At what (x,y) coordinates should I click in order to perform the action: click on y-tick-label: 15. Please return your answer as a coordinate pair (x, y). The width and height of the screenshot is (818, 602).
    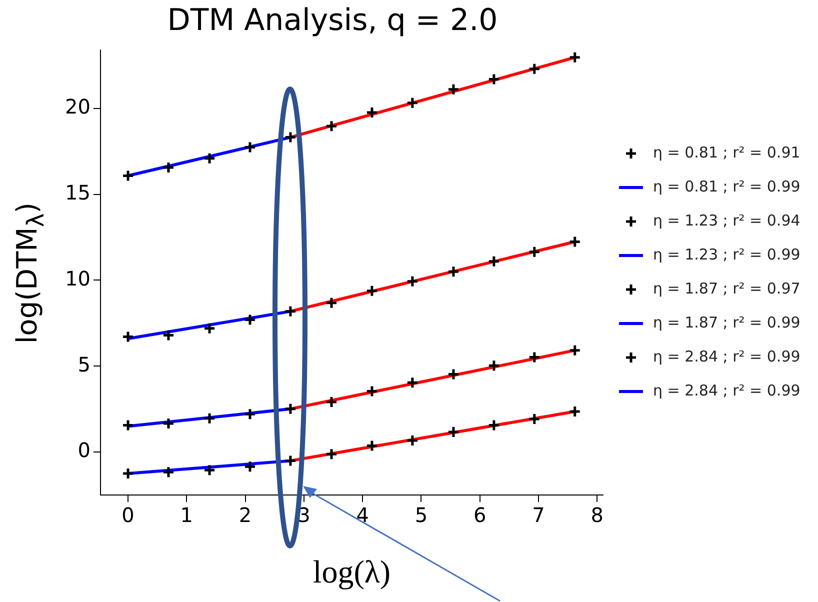
    Looking at the image, I should click on (77, 192).